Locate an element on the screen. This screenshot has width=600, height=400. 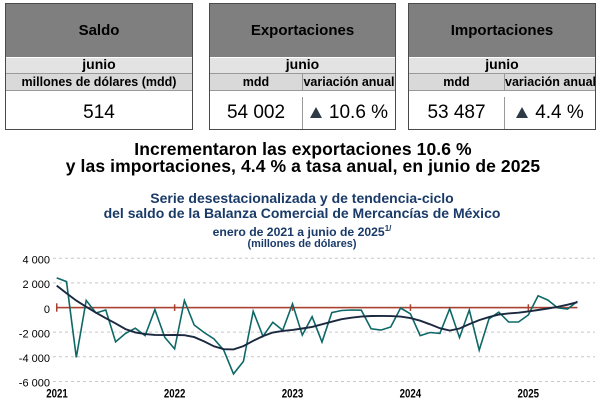
svg-text: 2022 is located at coordinates (175, 393).